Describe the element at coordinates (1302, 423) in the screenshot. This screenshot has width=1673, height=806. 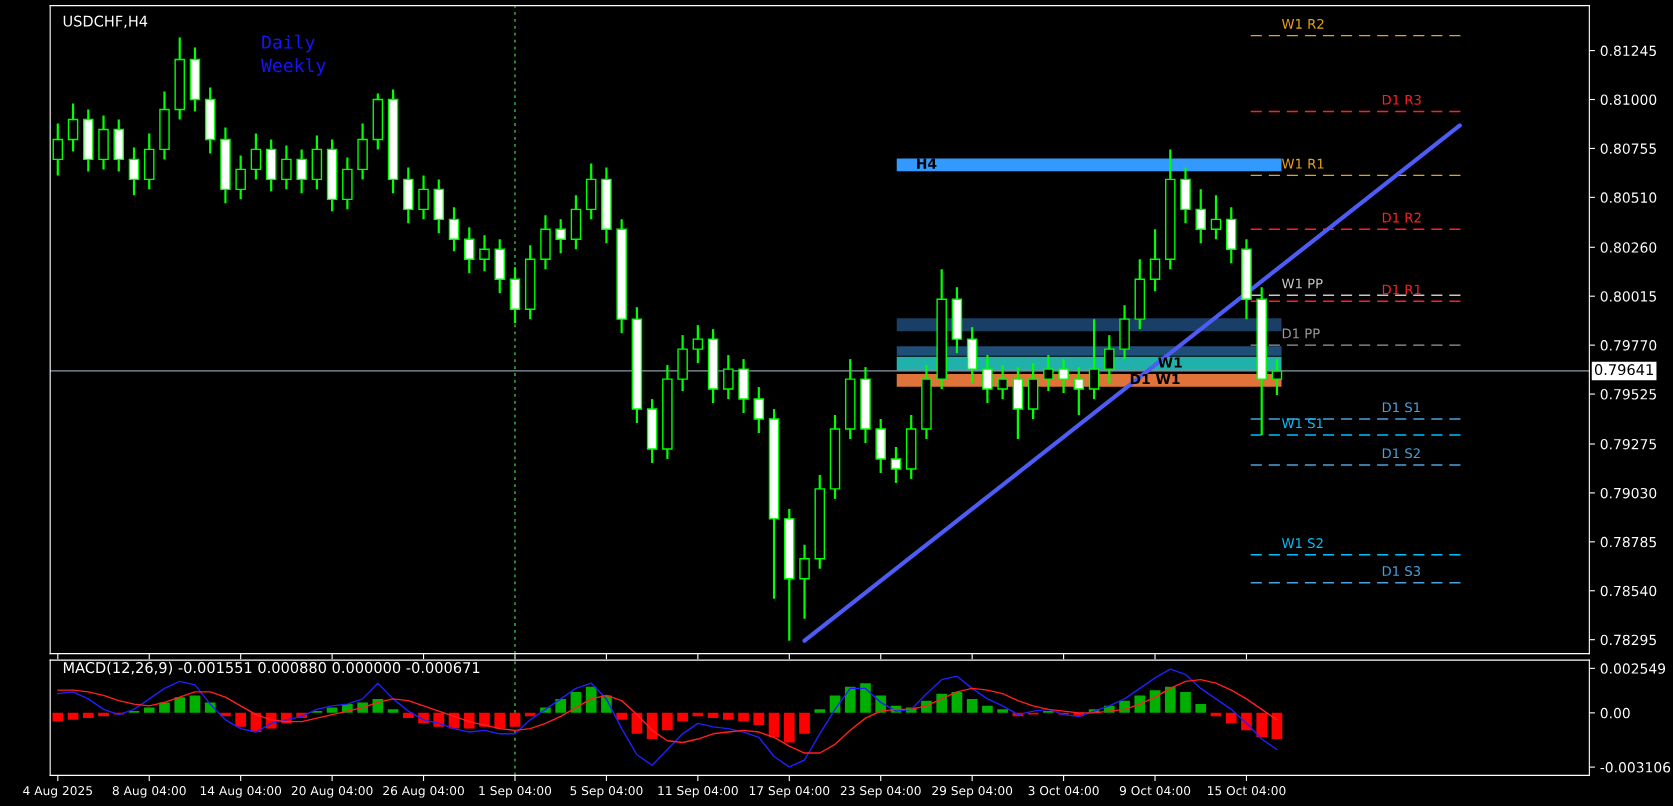
I see `ref-line-label: W1 S1` at that location.